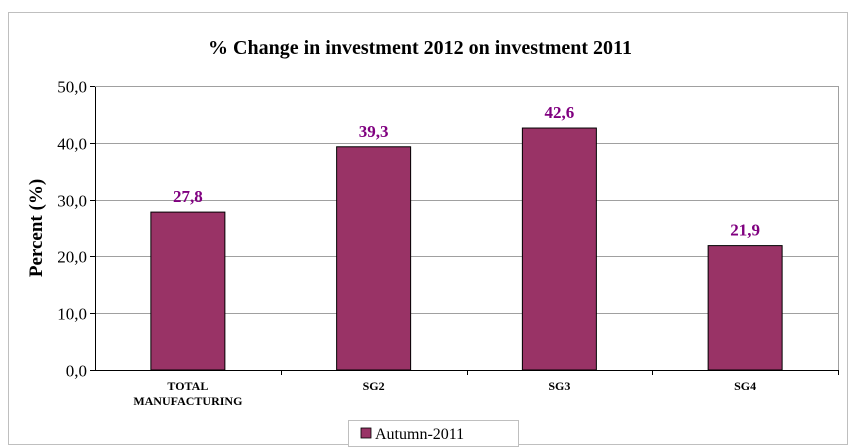 This screenshot has width=856, height=448. What do you see at coordinates (72, 314) in the screenshot?
I see `y-tick-label: 10,0` at bounding box center [72, 314].